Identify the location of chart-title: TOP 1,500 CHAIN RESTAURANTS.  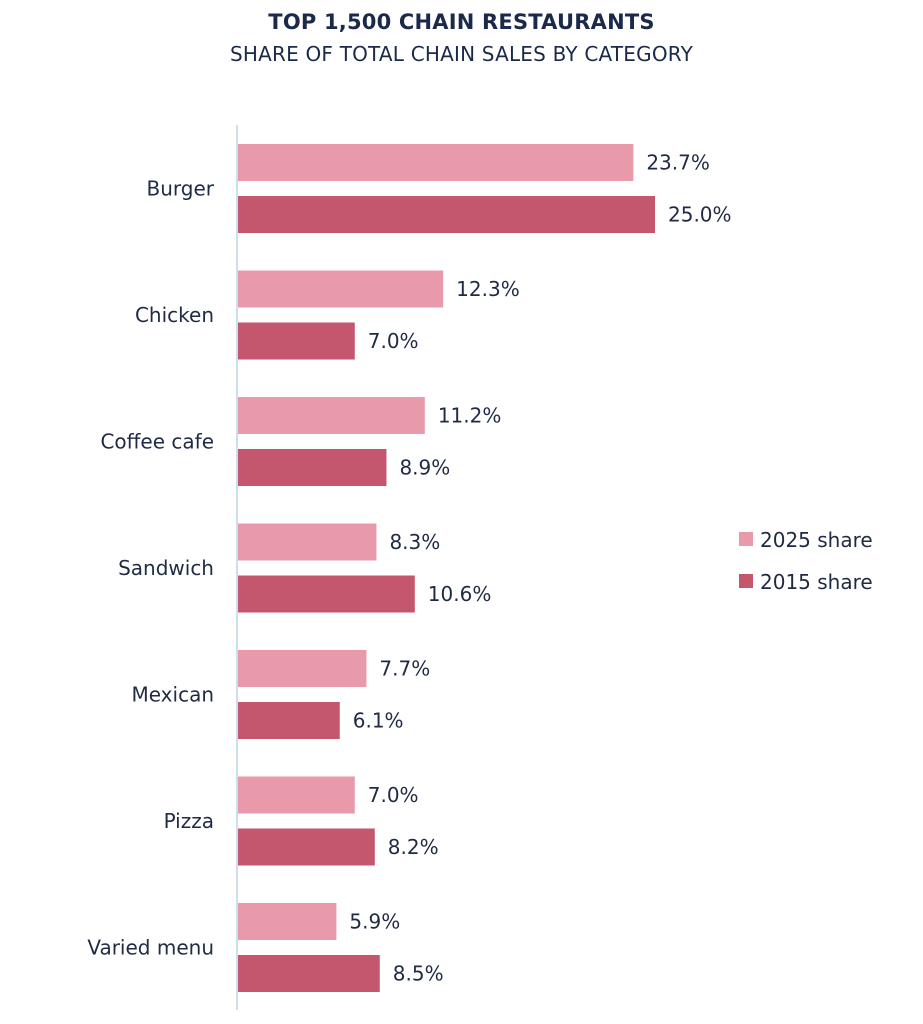
(461, 22).